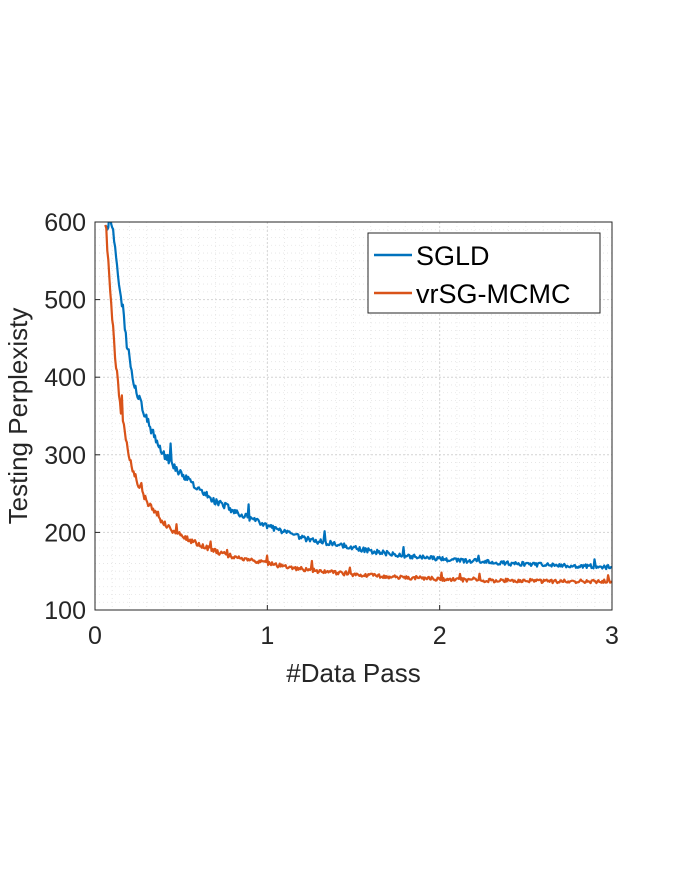  What do you see at coordinates (612, 636) in the screenshot?
I see `x-tick-label: 3` at bounding box center [612, 636].